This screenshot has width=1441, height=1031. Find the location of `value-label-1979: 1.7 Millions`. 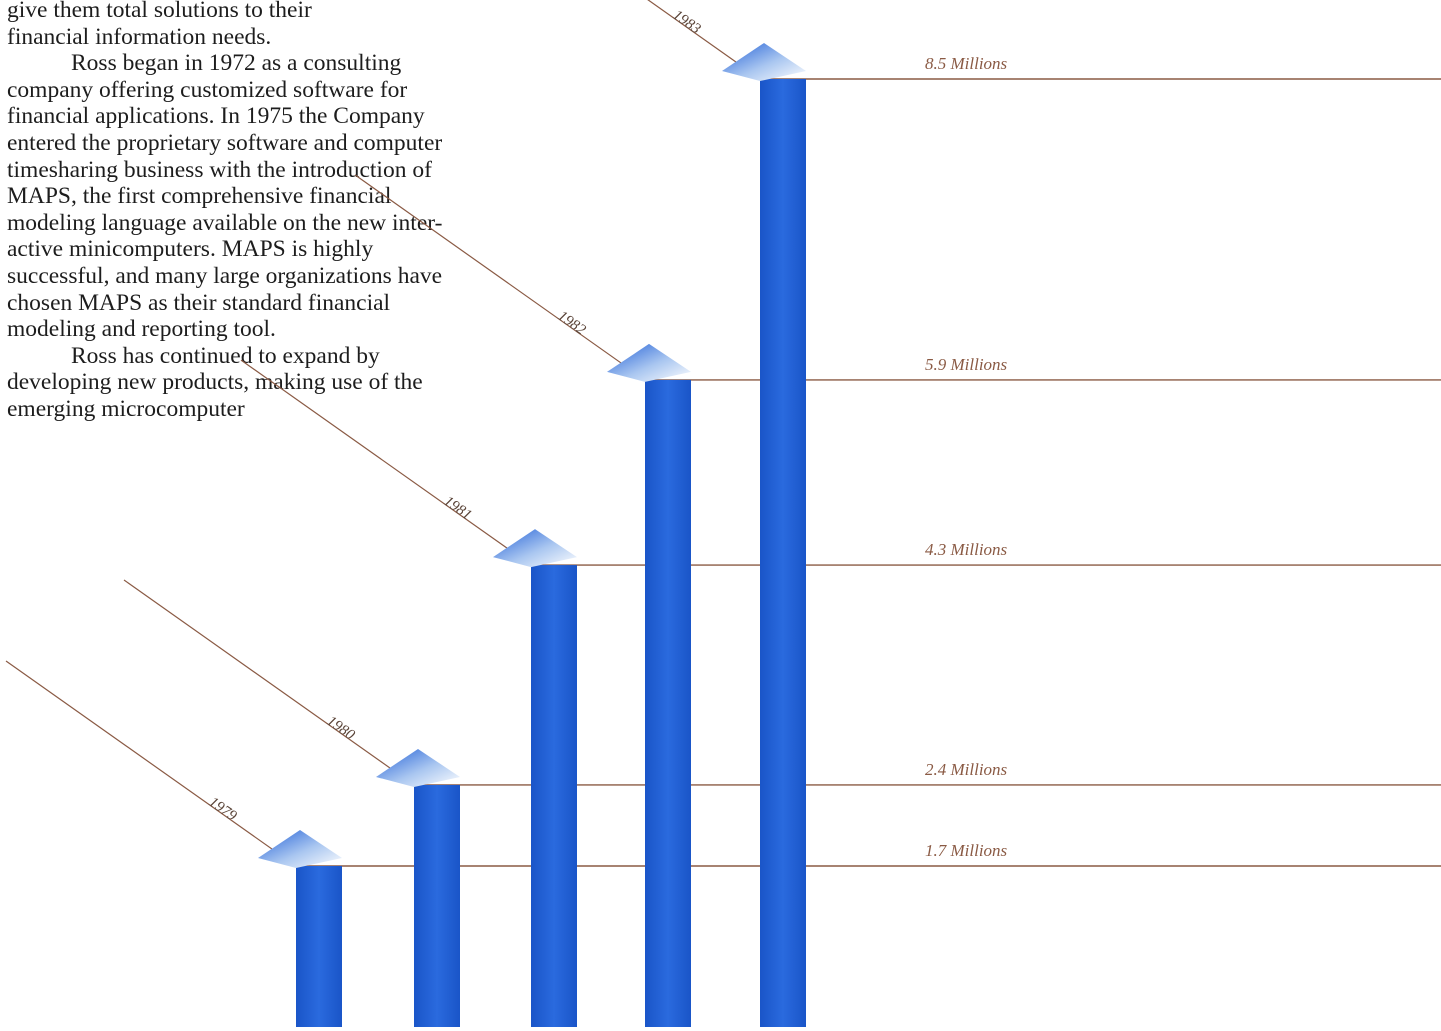

value-label-1979: 1.7 Millions is located at coordinates (966, 850).